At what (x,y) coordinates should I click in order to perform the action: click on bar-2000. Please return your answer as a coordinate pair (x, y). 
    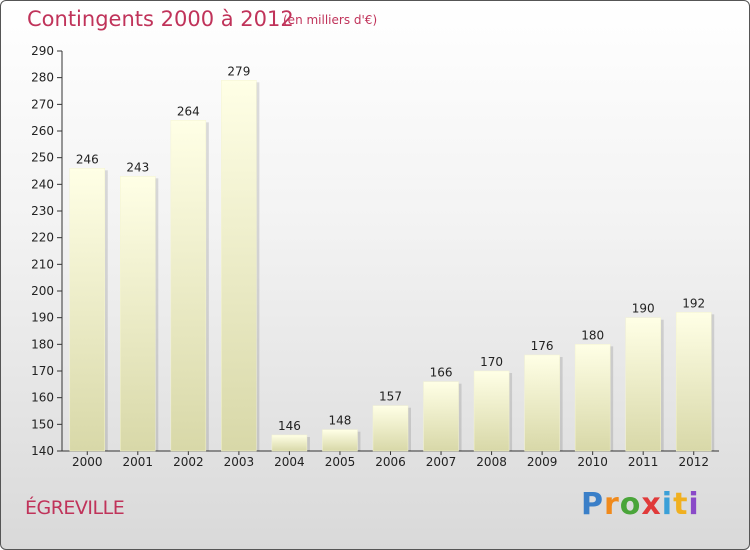
    Looking at the image, I should click on (87, 310).